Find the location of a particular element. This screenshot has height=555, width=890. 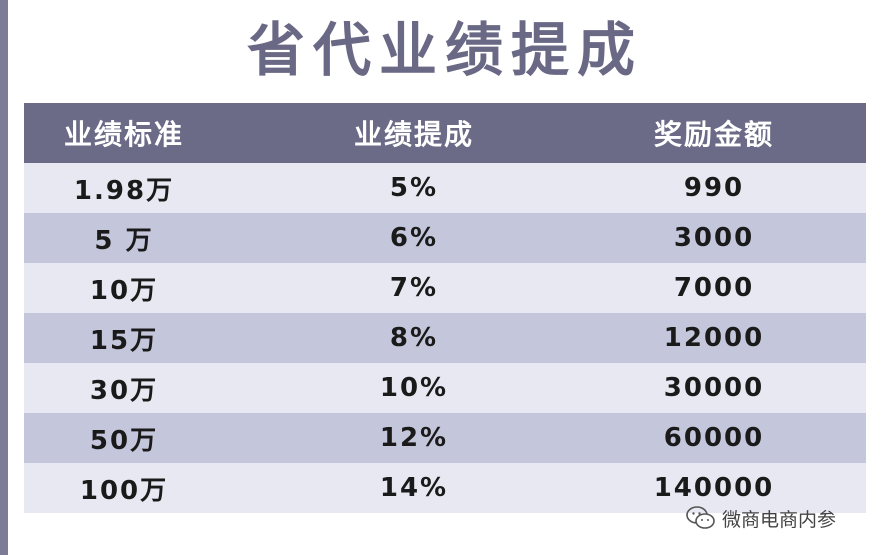

cell-standard: 100万 is located at coordinates (124, 490).